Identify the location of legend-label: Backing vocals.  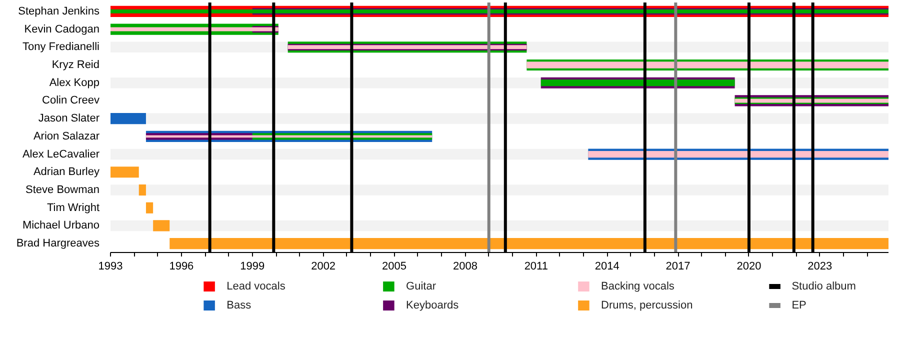
(638, 286).